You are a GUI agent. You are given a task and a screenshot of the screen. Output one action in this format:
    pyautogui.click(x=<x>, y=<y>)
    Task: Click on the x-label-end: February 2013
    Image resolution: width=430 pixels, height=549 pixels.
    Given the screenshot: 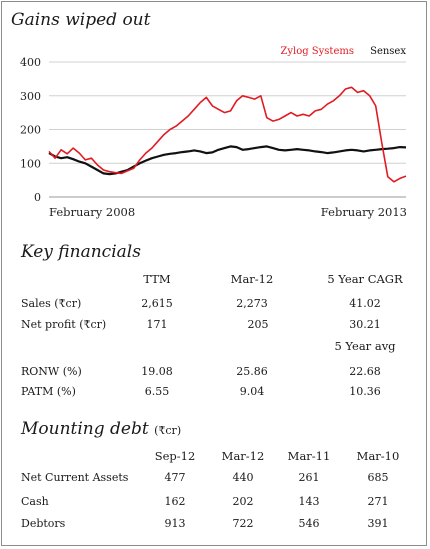 What is the action you would take?
    pyautogui.click(x=364, y=212)
    